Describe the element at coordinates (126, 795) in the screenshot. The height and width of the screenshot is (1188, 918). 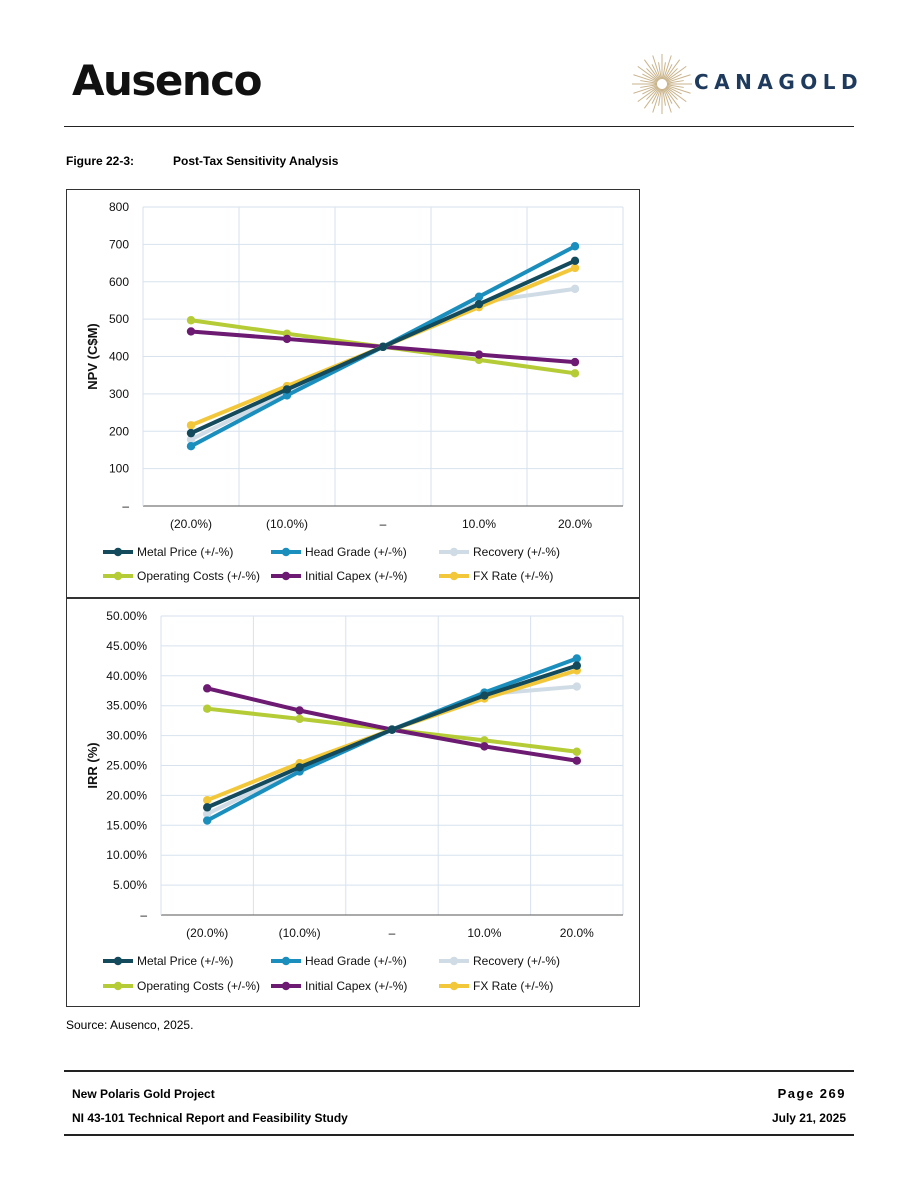
I see `y-tick-label: 20.00%` at that location.